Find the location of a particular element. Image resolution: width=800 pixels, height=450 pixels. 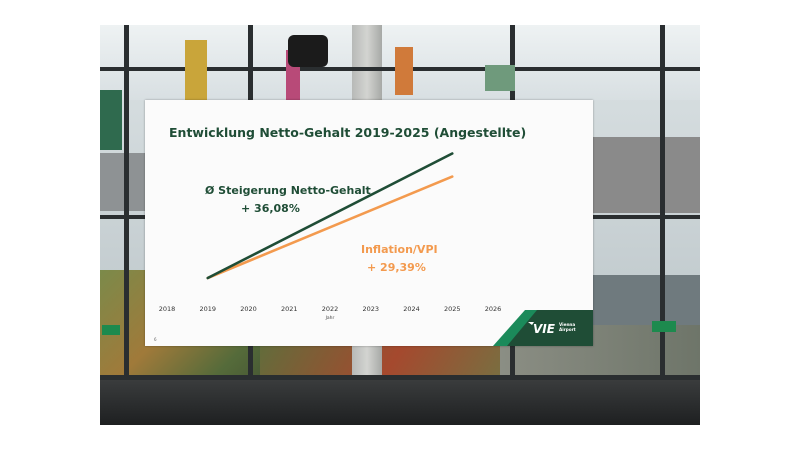

flag-yellow is located at coordinates (196, 71).